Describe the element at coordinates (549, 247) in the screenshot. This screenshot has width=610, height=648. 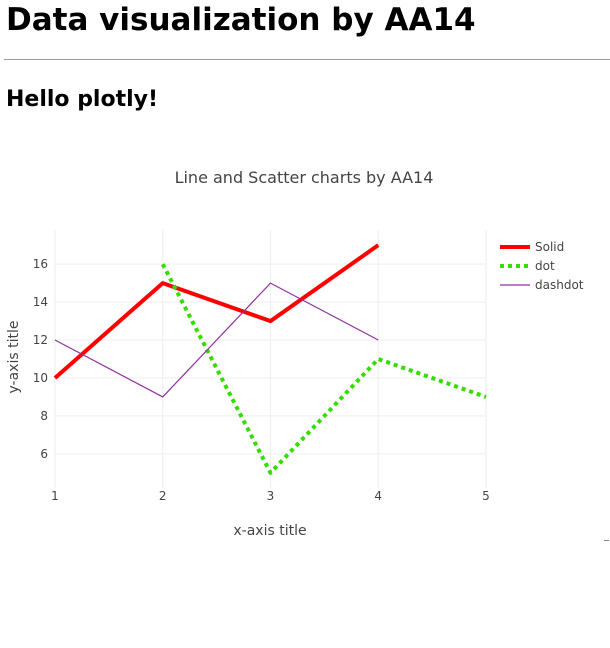
I see `legend-label: Solid` at that location.